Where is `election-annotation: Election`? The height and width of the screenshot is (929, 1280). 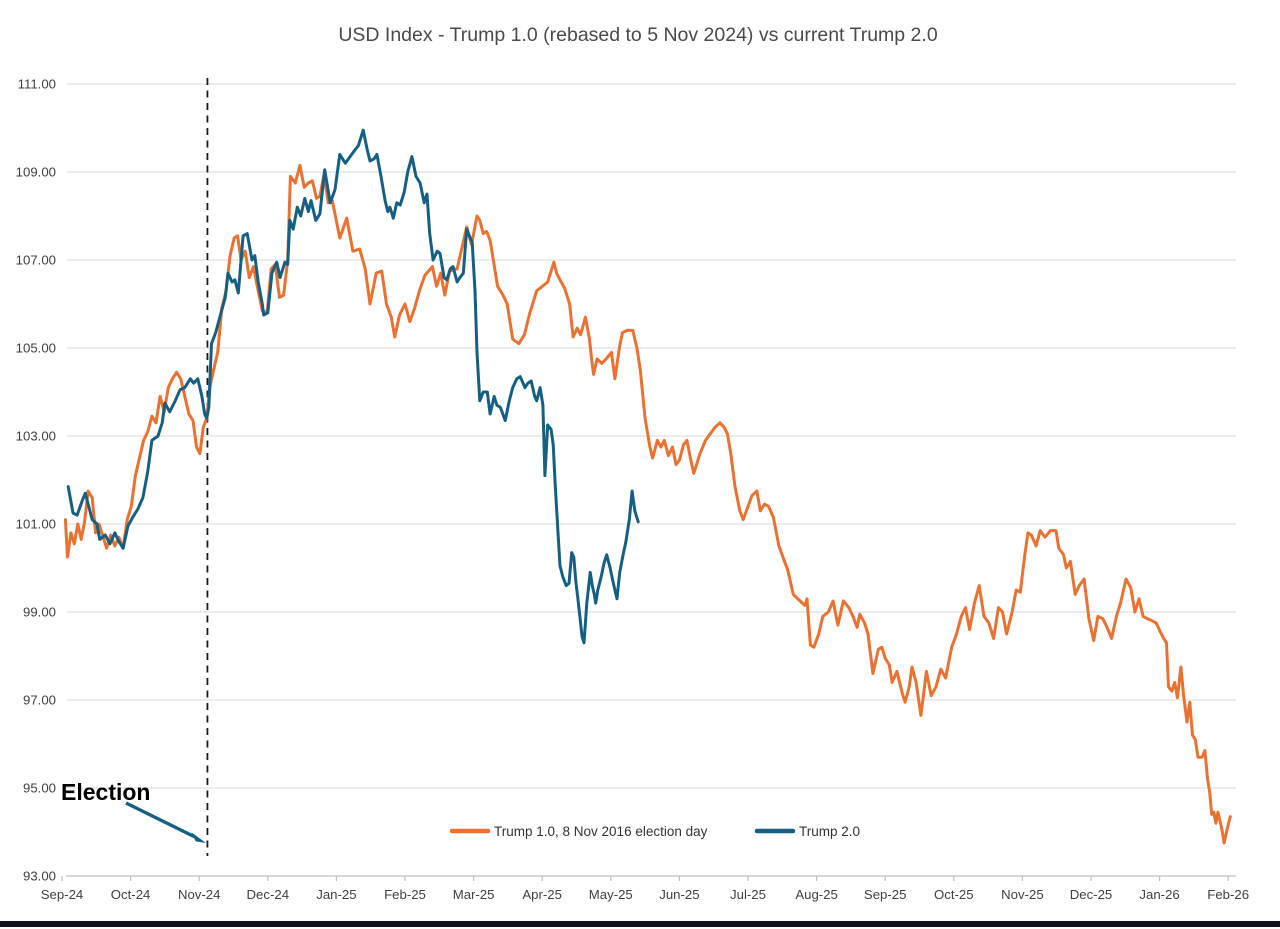
election-annotation: Election is located at coordinates (133, 811).